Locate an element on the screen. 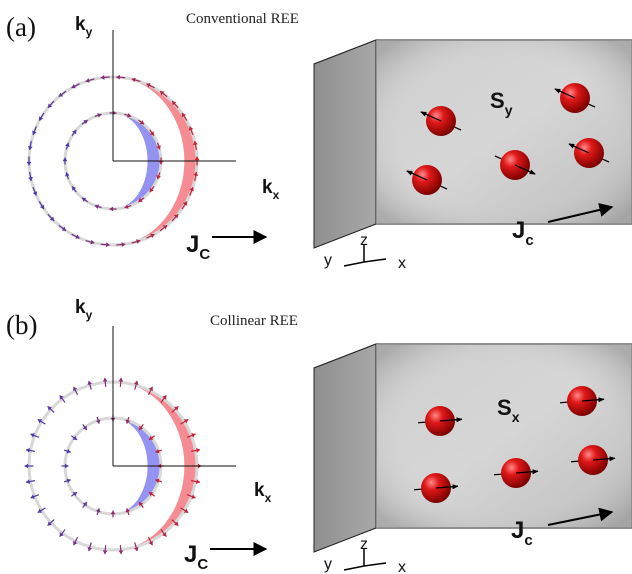  box-current-label: Jc is located at coordinates (522, 533).